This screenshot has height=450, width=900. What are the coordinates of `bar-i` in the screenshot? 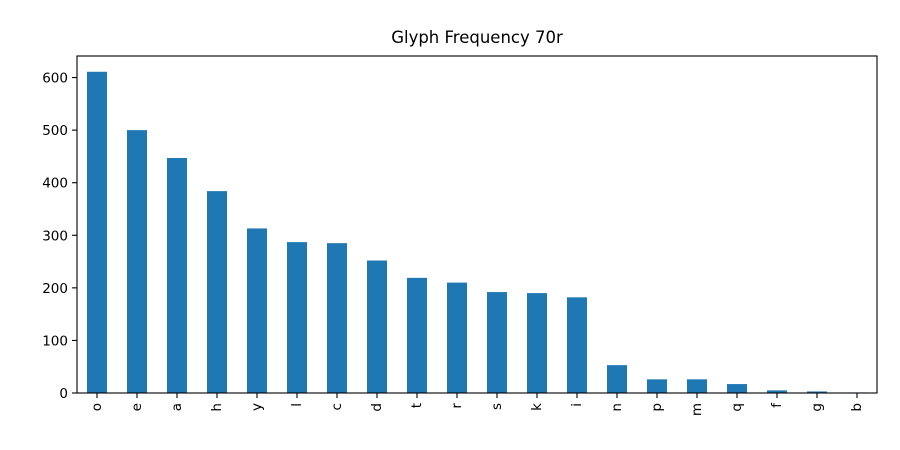 It's located at (577, 345).